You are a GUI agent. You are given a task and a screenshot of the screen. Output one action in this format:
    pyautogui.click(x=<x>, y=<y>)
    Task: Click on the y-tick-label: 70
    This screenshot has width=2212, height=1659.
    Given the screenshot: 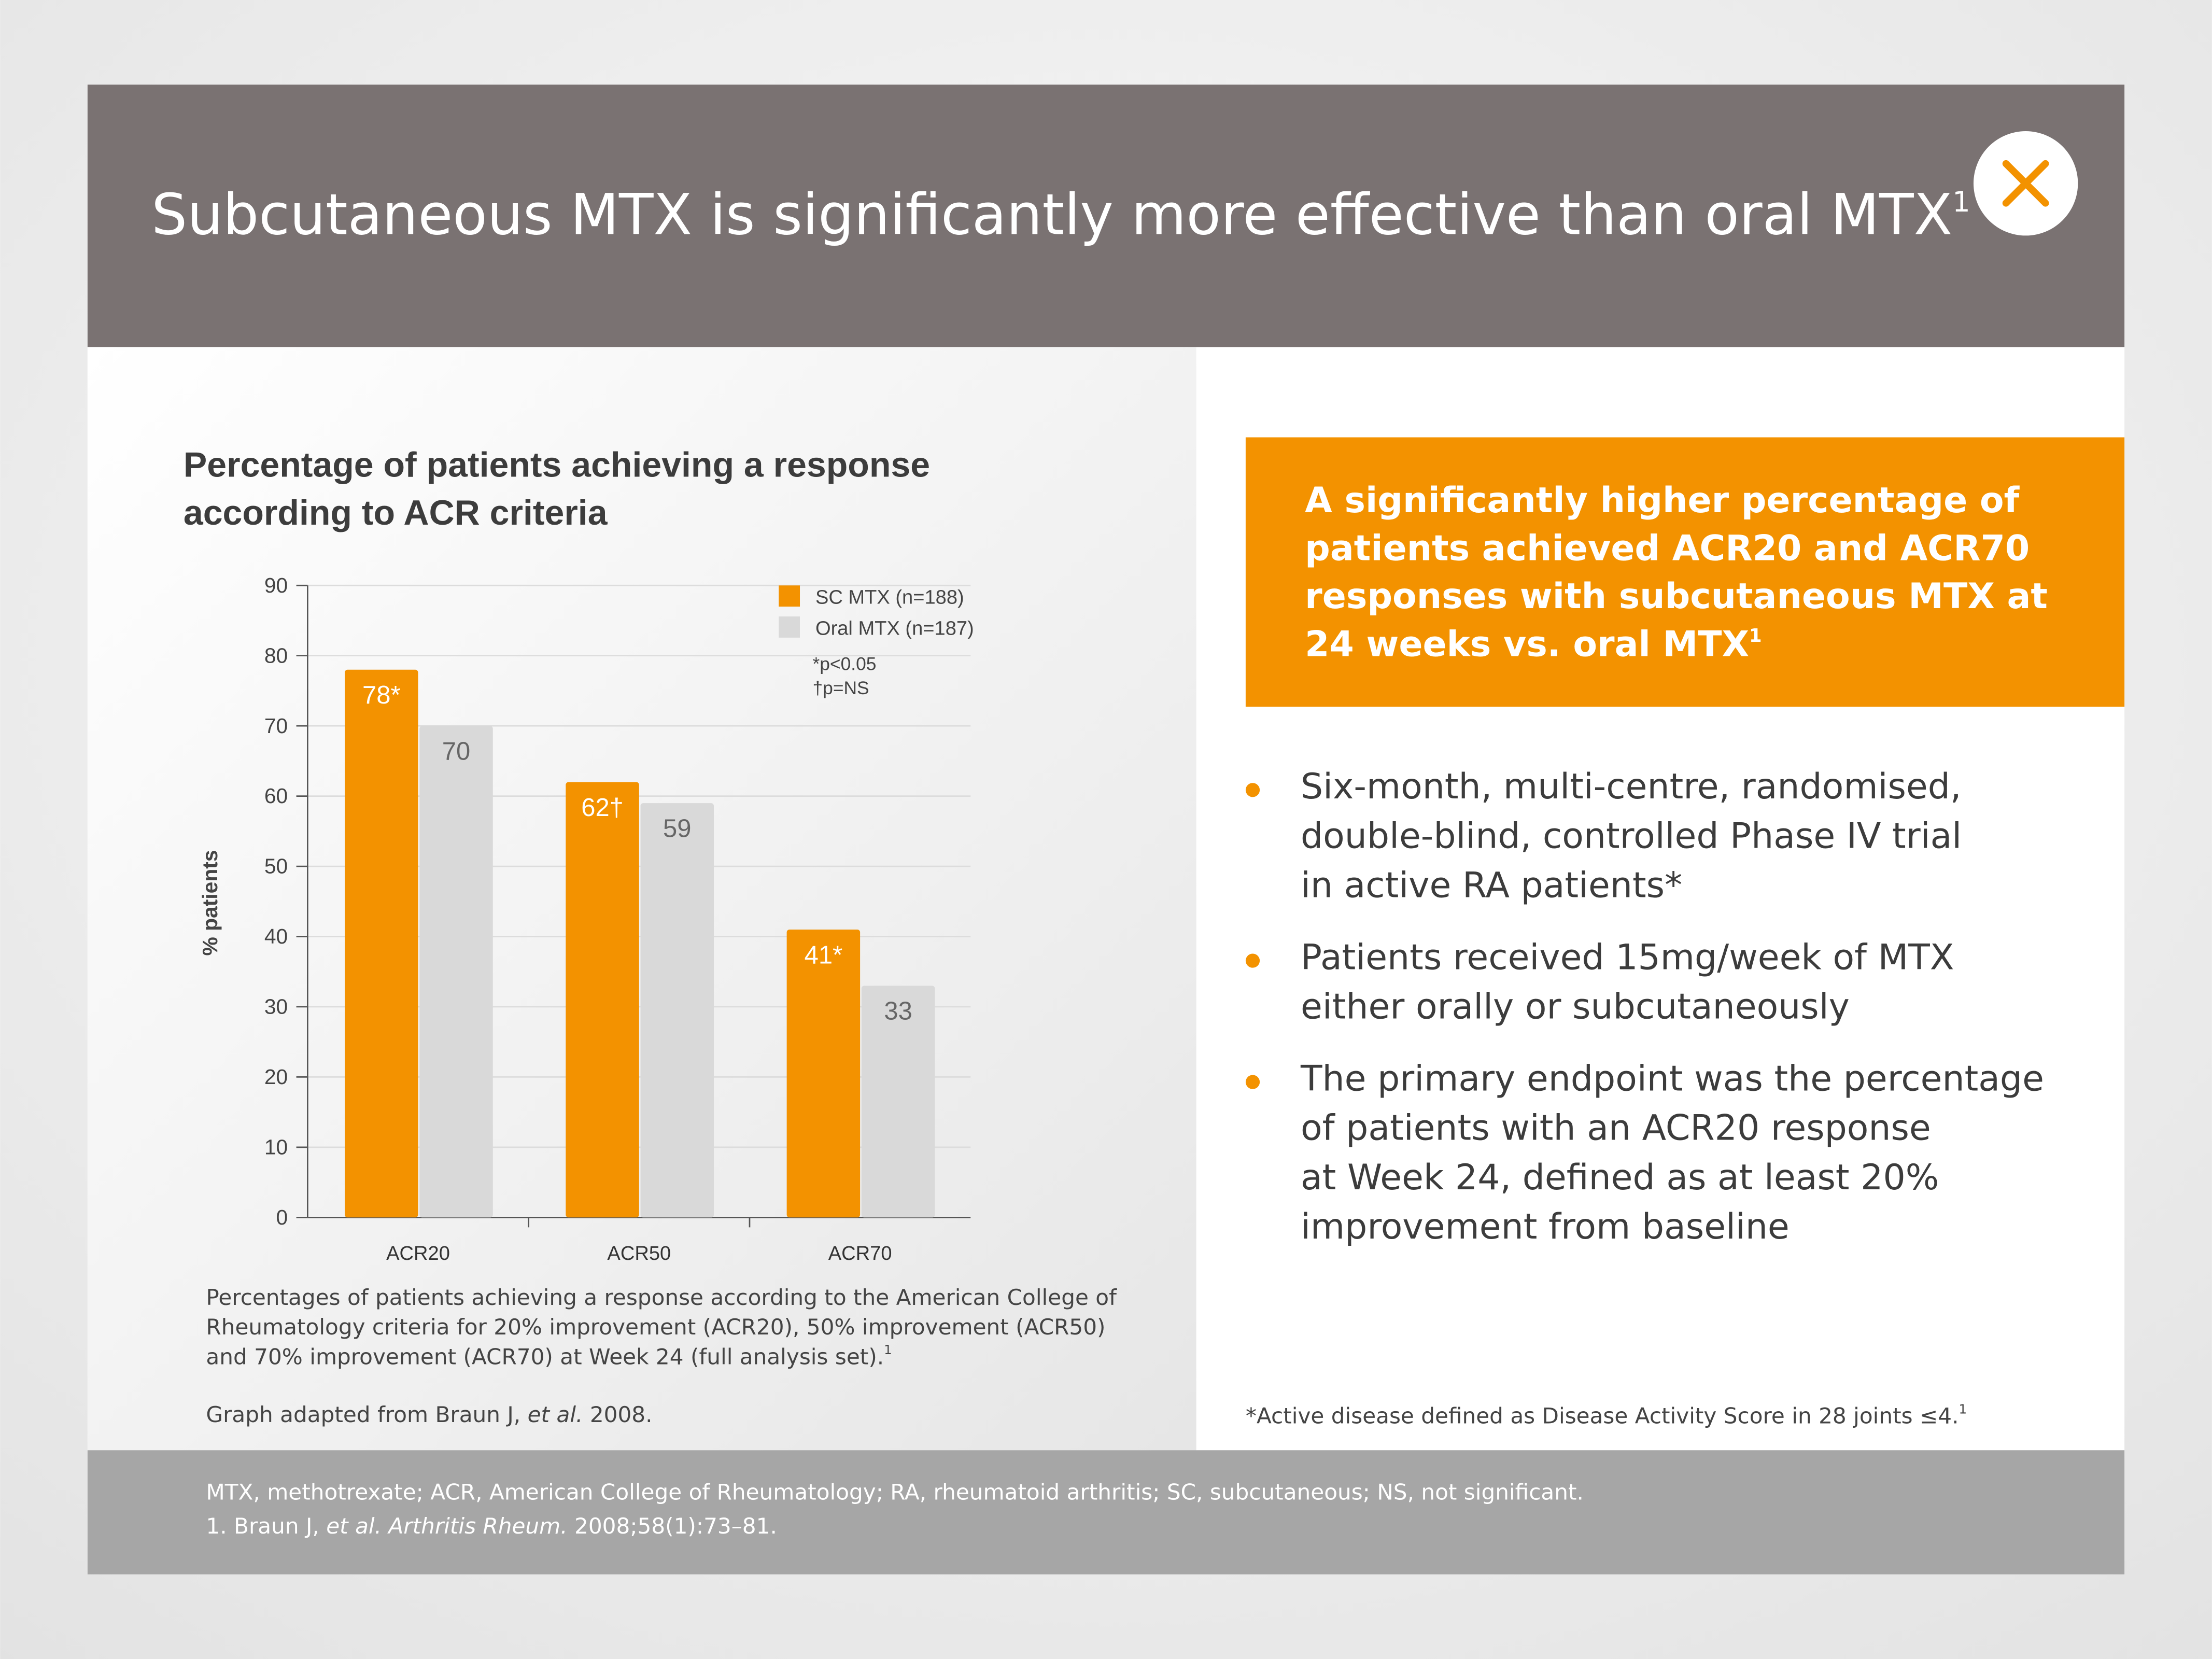 What is the action you would take?
    pyautogui.click(x=276, y=726)
    